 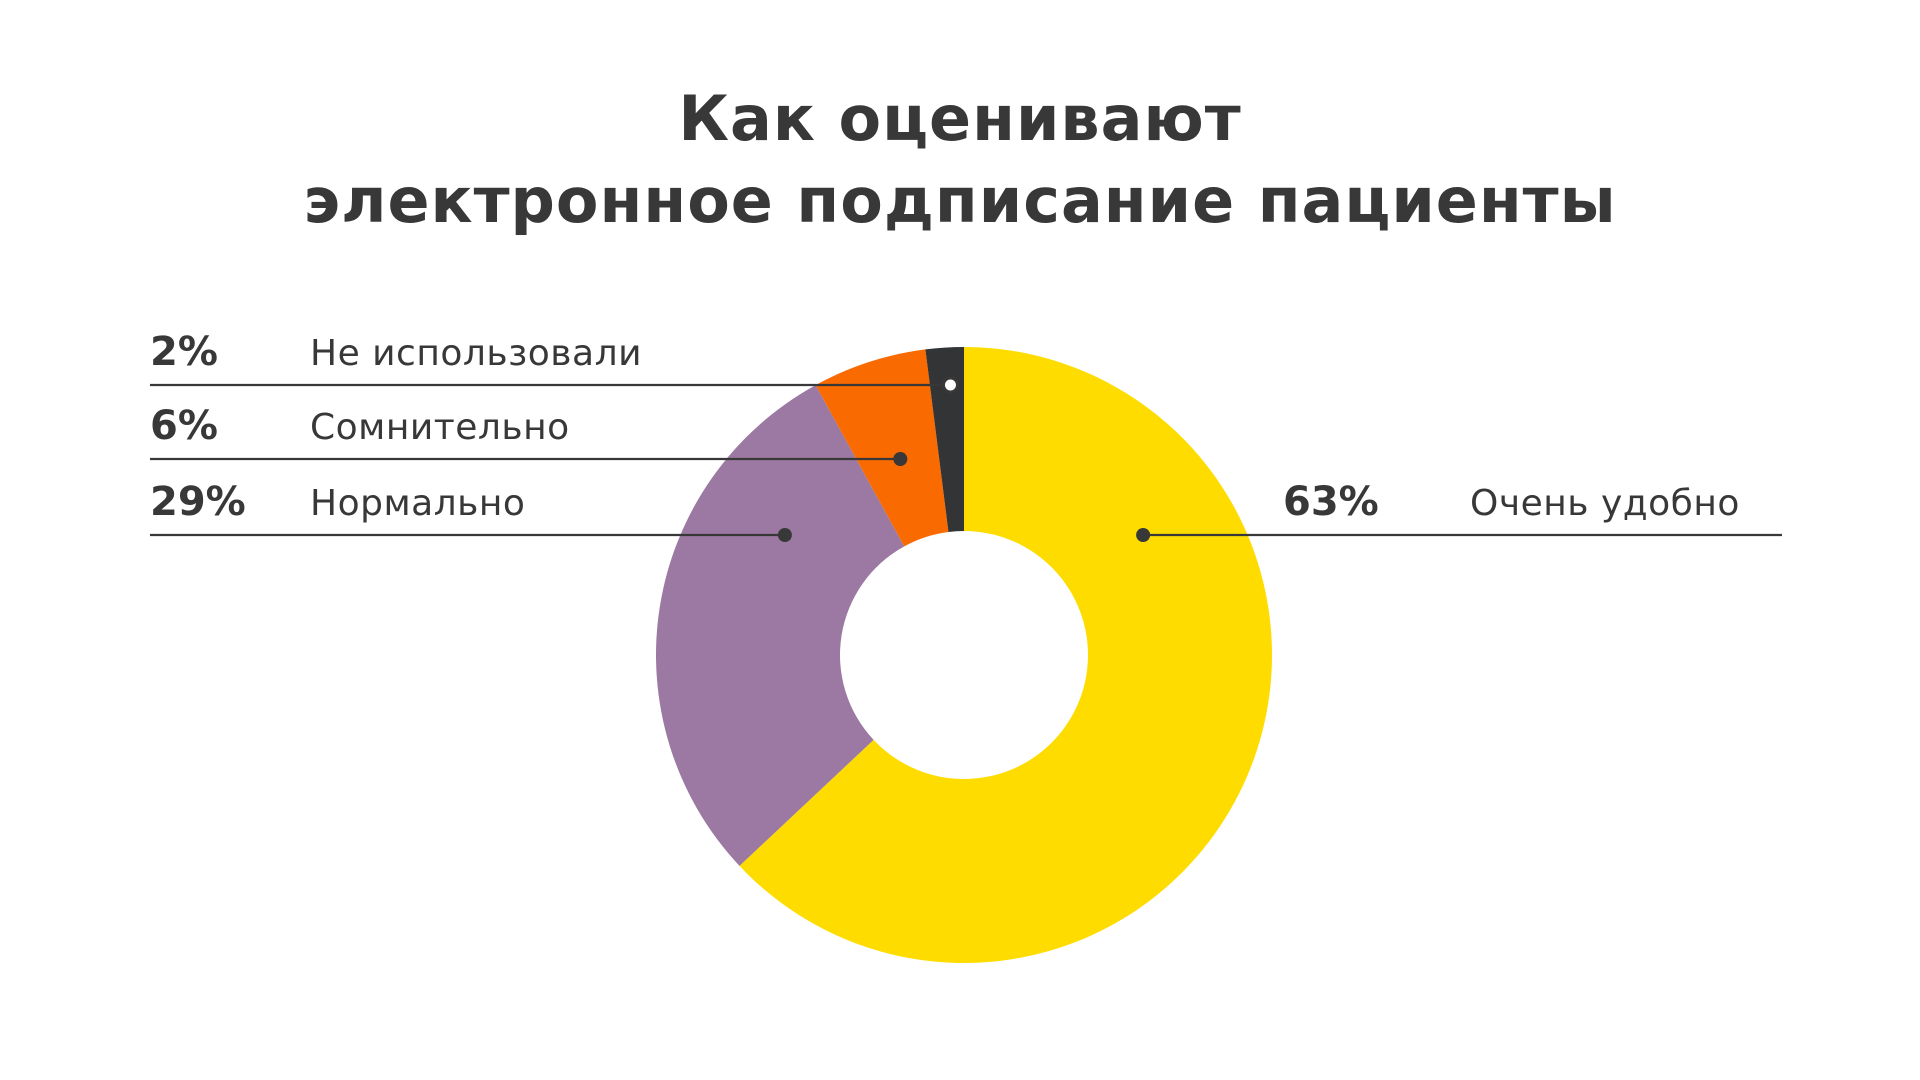 What do you see at coordinates (1605, 503) in the screenshot?
I see `category-label-очень-удобно: Очень удобно` at bounding box center [1605, 503].